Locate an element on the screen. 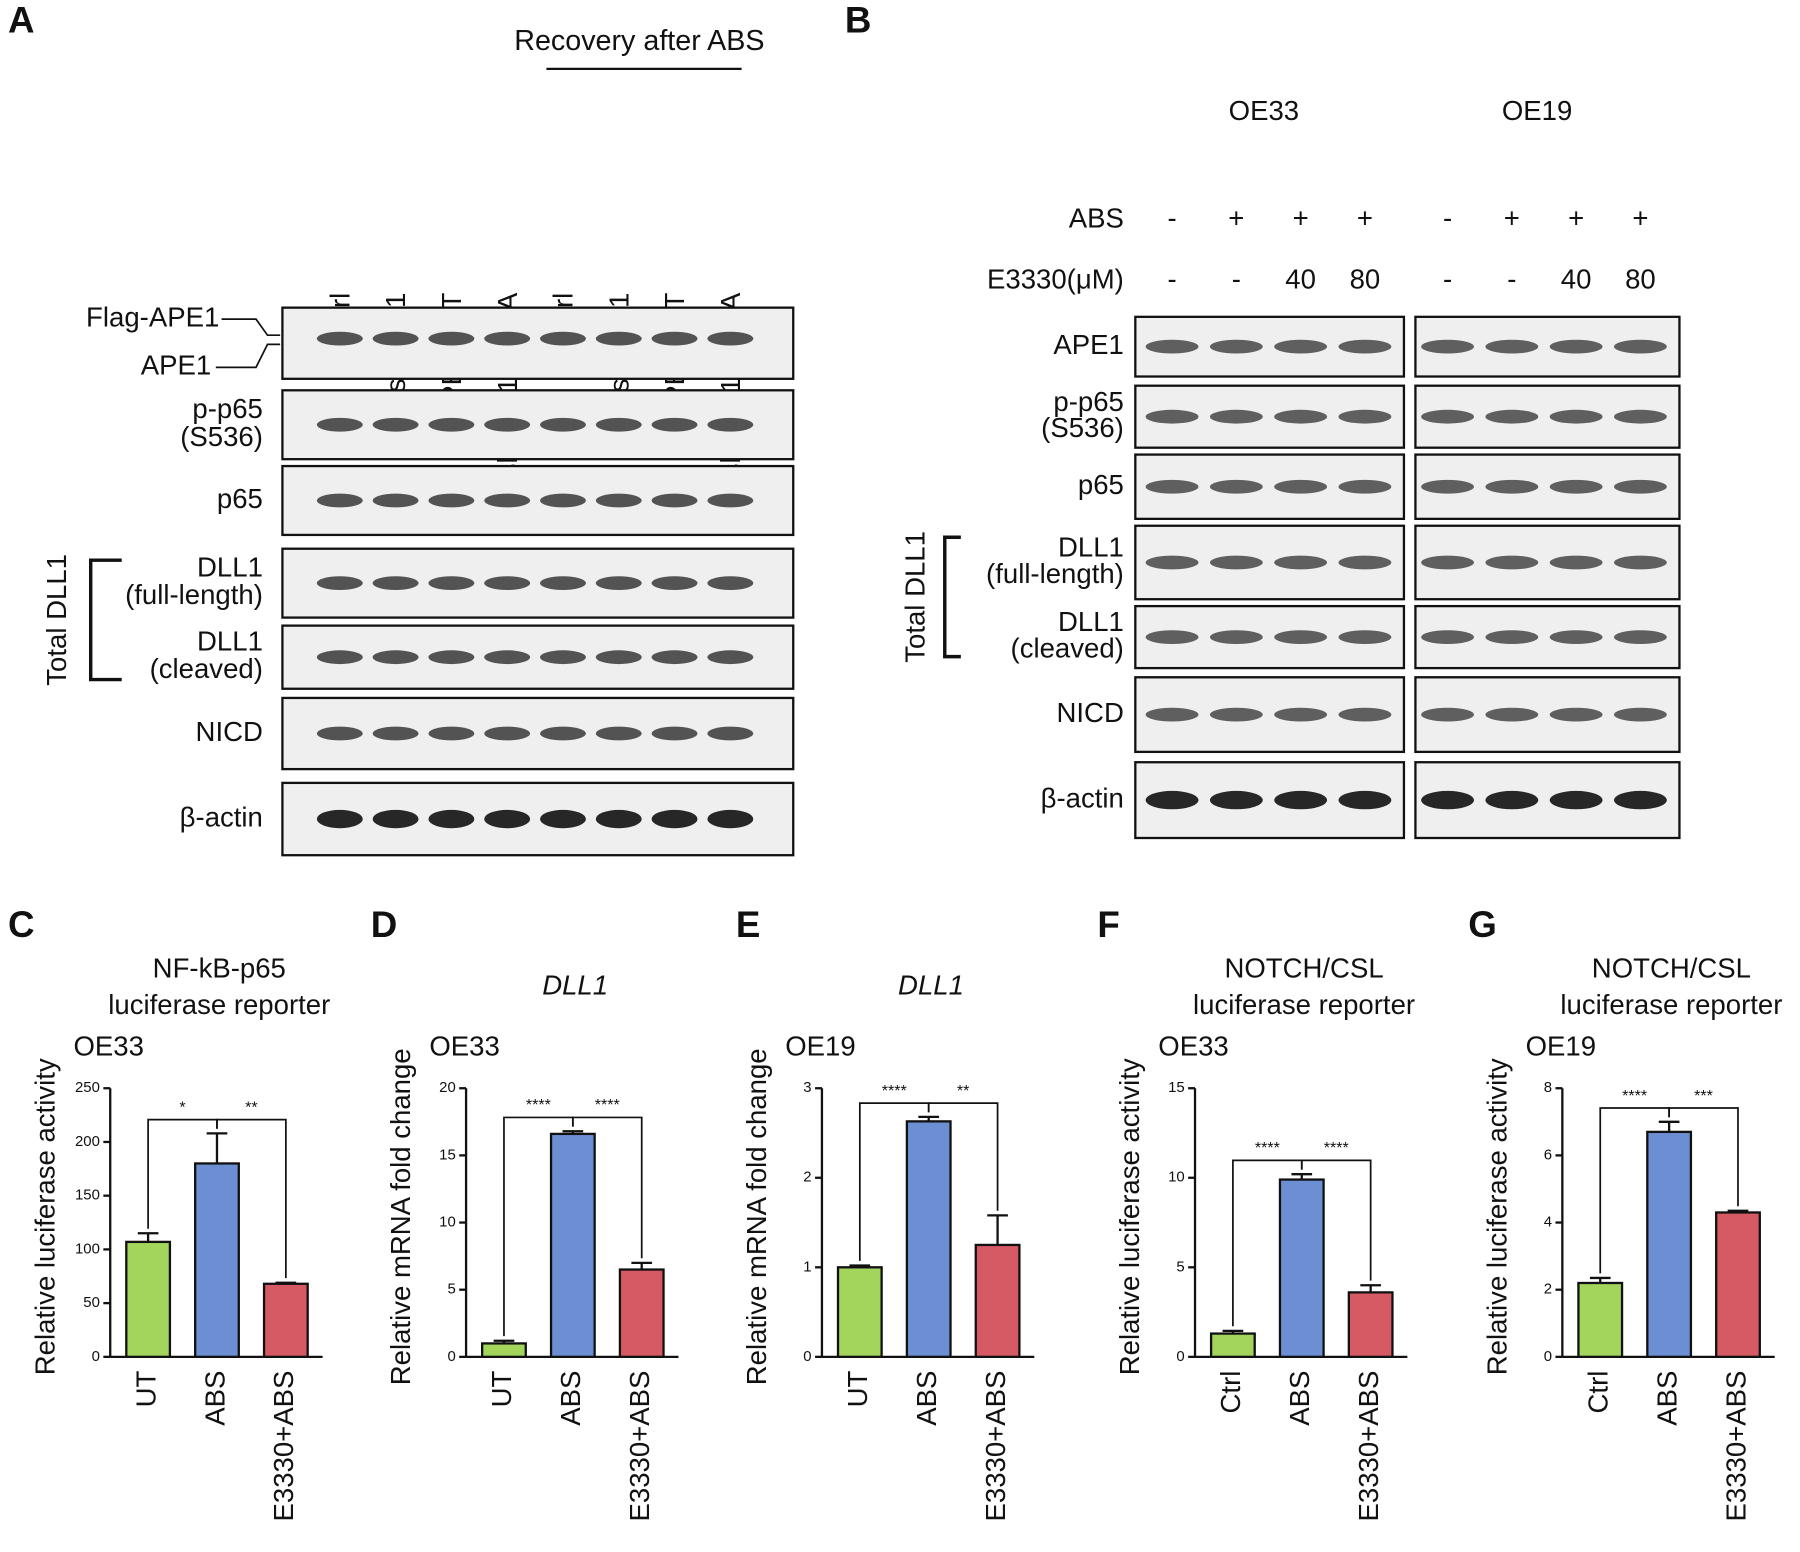  significance-label: *** is located at coordinates (1703, 1096).